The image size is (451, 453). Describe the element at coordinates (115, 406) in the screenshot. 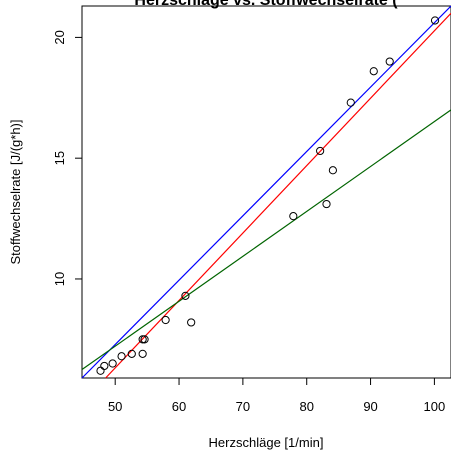

I see `x-tick-label: 50` at that location.